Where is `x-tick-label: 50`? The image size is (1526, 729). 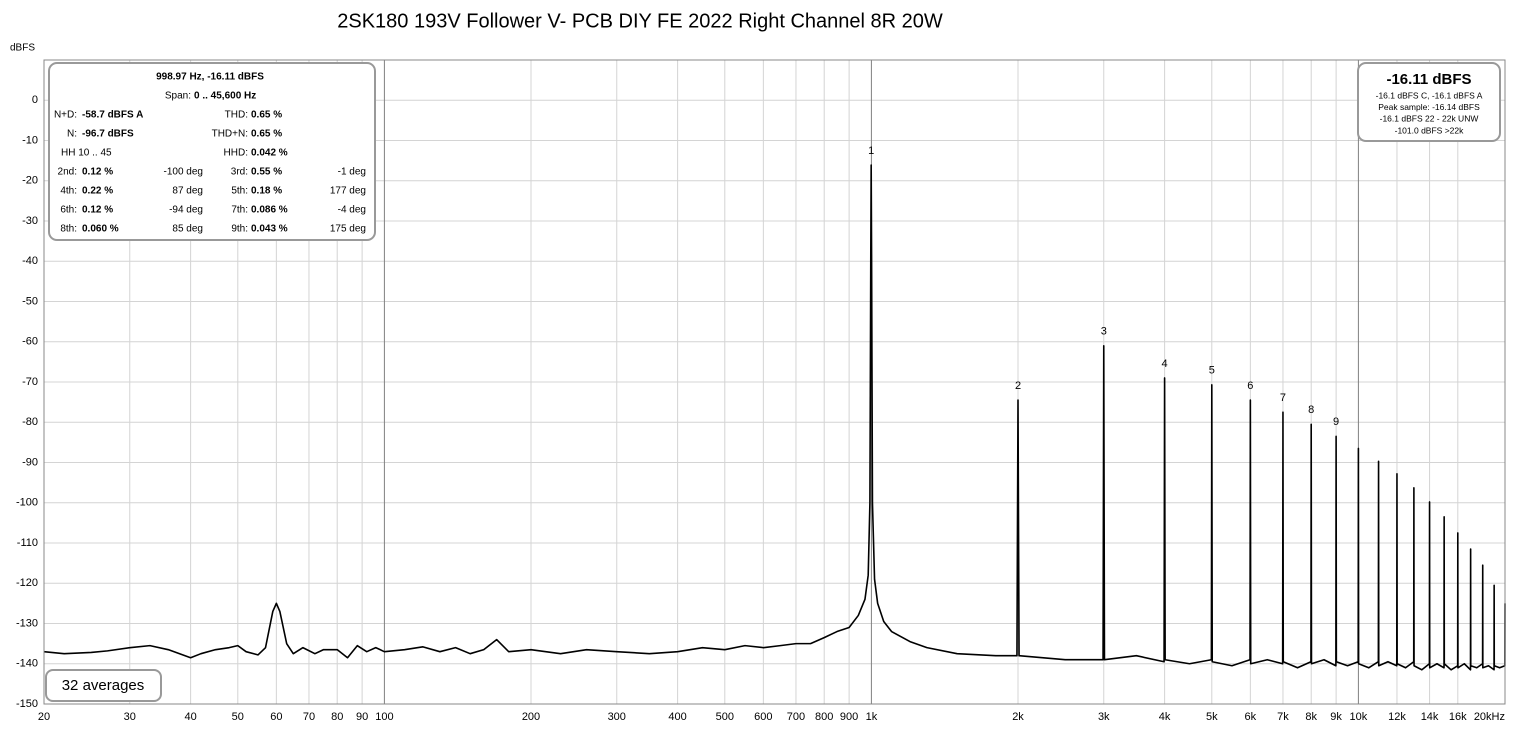 x-tick-label: 50 is located at coordinates (238, 717).